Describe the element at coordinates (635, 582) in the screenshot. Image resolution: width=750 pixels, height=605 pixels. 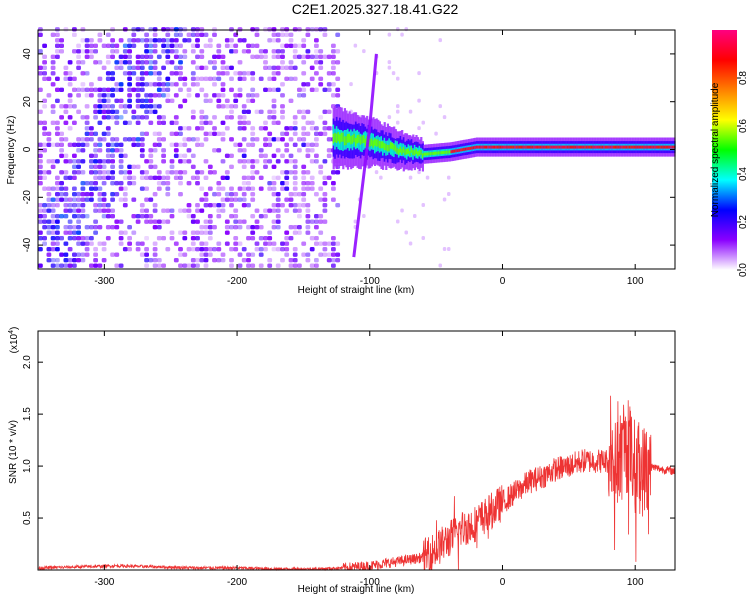
I see `x-tick-label: 100` at that location.